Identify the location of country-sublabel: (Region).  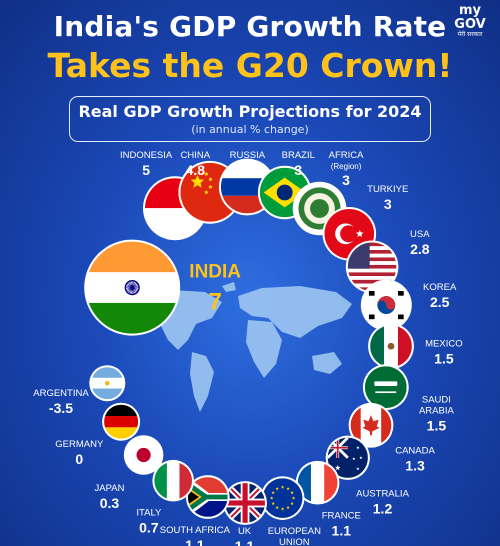
(346, 166).